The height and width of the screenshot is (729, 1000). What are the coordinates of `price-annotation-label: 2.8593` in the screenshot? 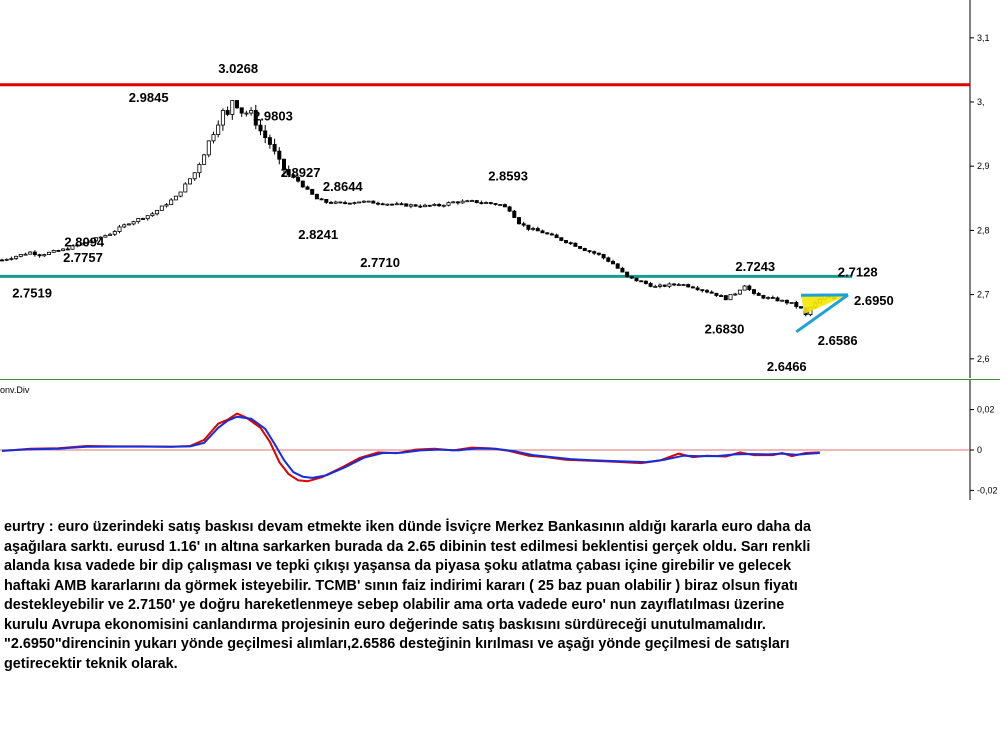 It's located at (508, 175).